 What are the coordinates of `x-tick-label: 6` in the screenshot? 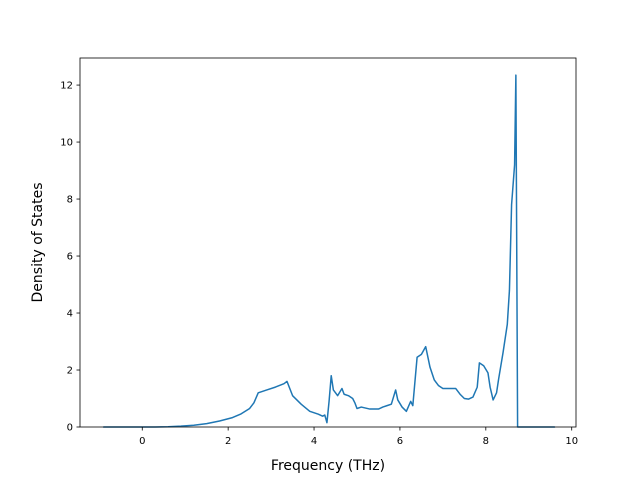 It's located at (400, 441).